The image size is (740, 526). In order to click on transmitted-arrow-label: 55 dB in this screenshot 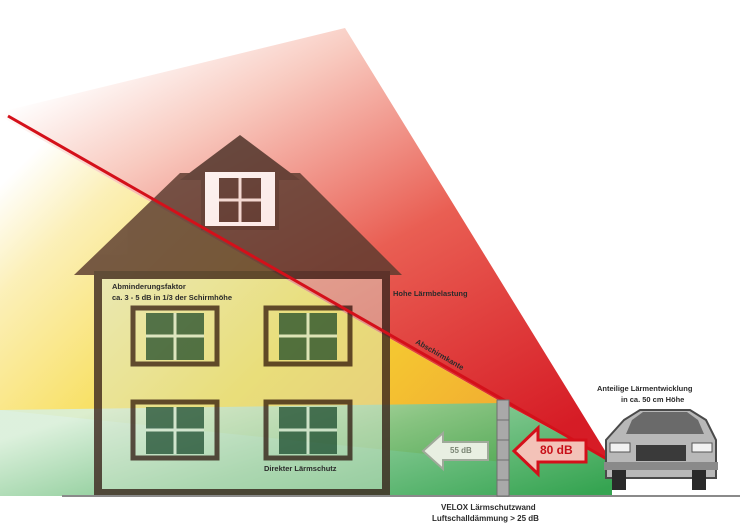, I will do `click(461, 450)`.